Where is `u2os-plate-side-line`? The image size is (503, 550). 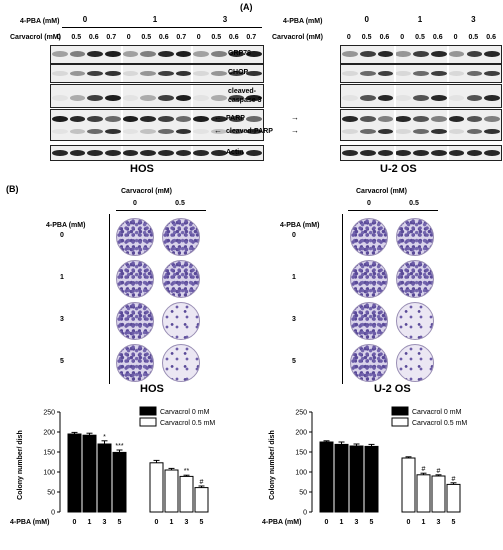
u2os-plate-side-line is located at coordinates (342, 299).